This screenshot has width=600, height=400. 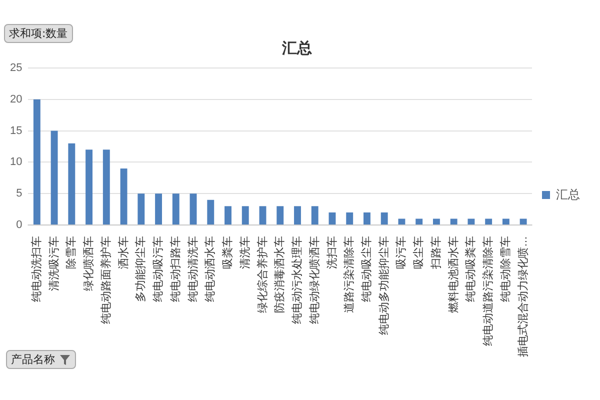 I want to click on x-tick-label: 扫路车, so click(x=435, y=253).